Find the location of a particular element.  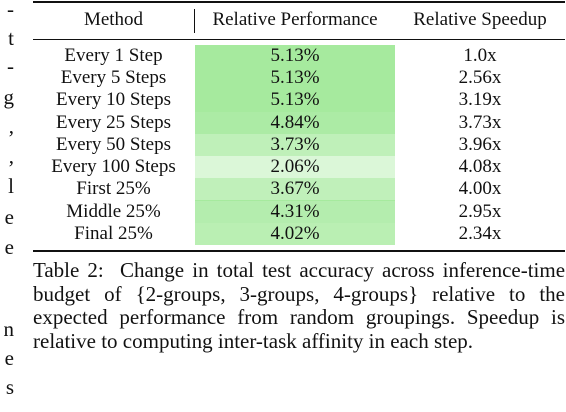

header-separator is located at coordinates (194, 21).